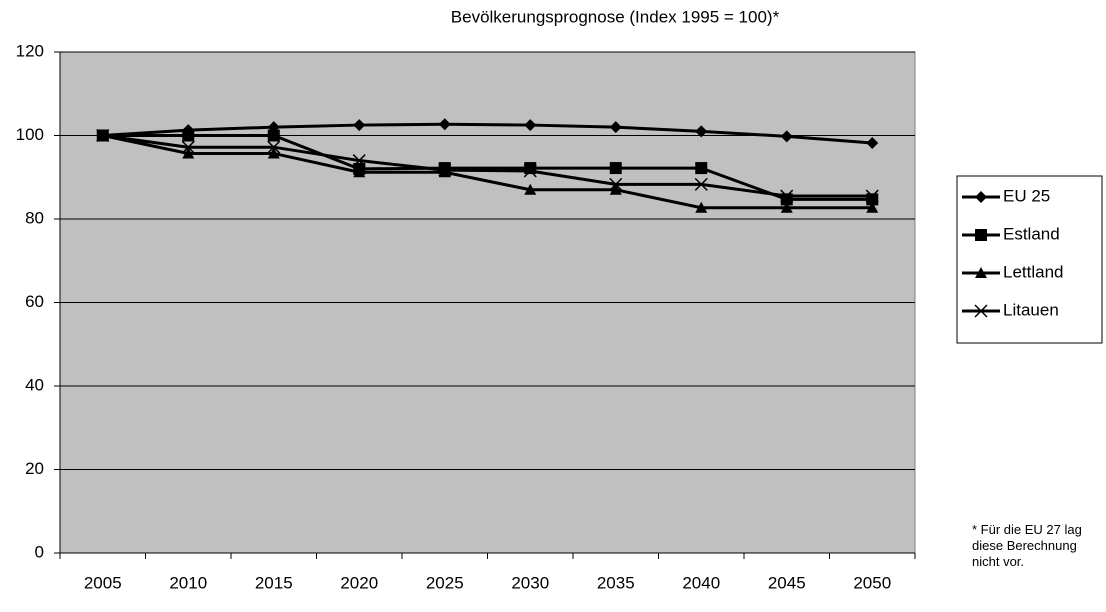 Image resolution: width=1106 pixels, height=612 pixels. What do you see at coordinates (103, 582) in the screenshot?
I see `x-tick-label: 2005` at bounding box center [103, 582].